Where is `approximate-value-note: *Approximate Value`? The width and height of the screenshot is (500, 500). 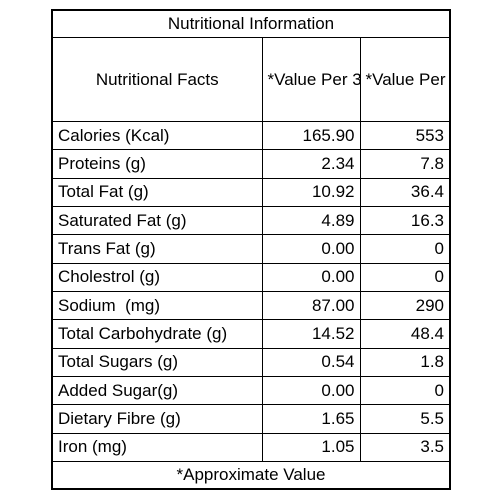
approximate-value-note: *Approximate Value is located at coordinates (251, 475).